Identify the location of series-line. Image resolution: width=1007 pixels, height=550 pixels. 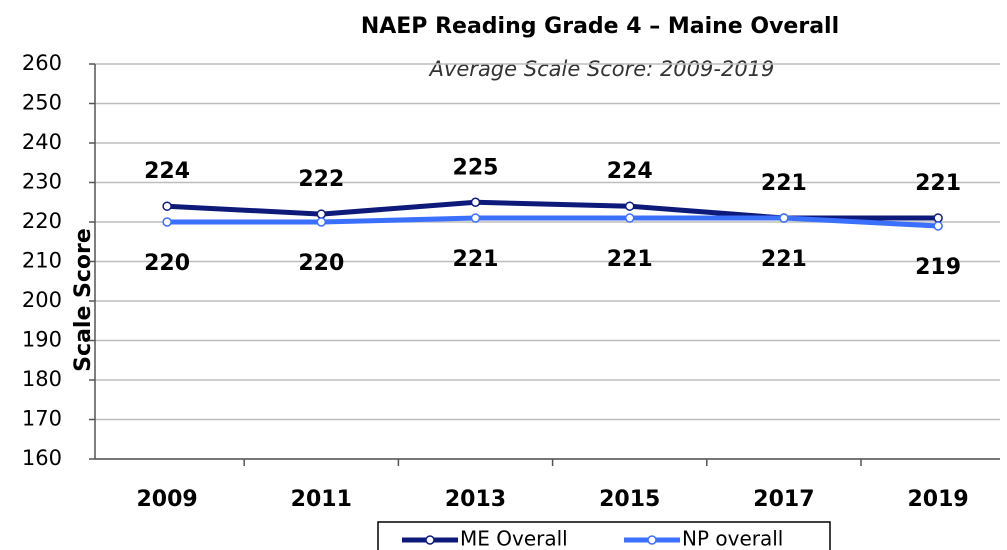
(553, 222).